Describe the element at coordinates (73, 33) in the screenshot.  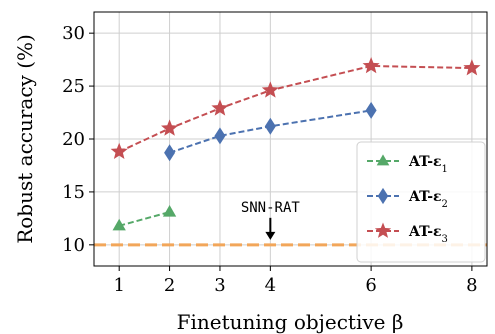
I see `y-tick-label: 30` at that location.